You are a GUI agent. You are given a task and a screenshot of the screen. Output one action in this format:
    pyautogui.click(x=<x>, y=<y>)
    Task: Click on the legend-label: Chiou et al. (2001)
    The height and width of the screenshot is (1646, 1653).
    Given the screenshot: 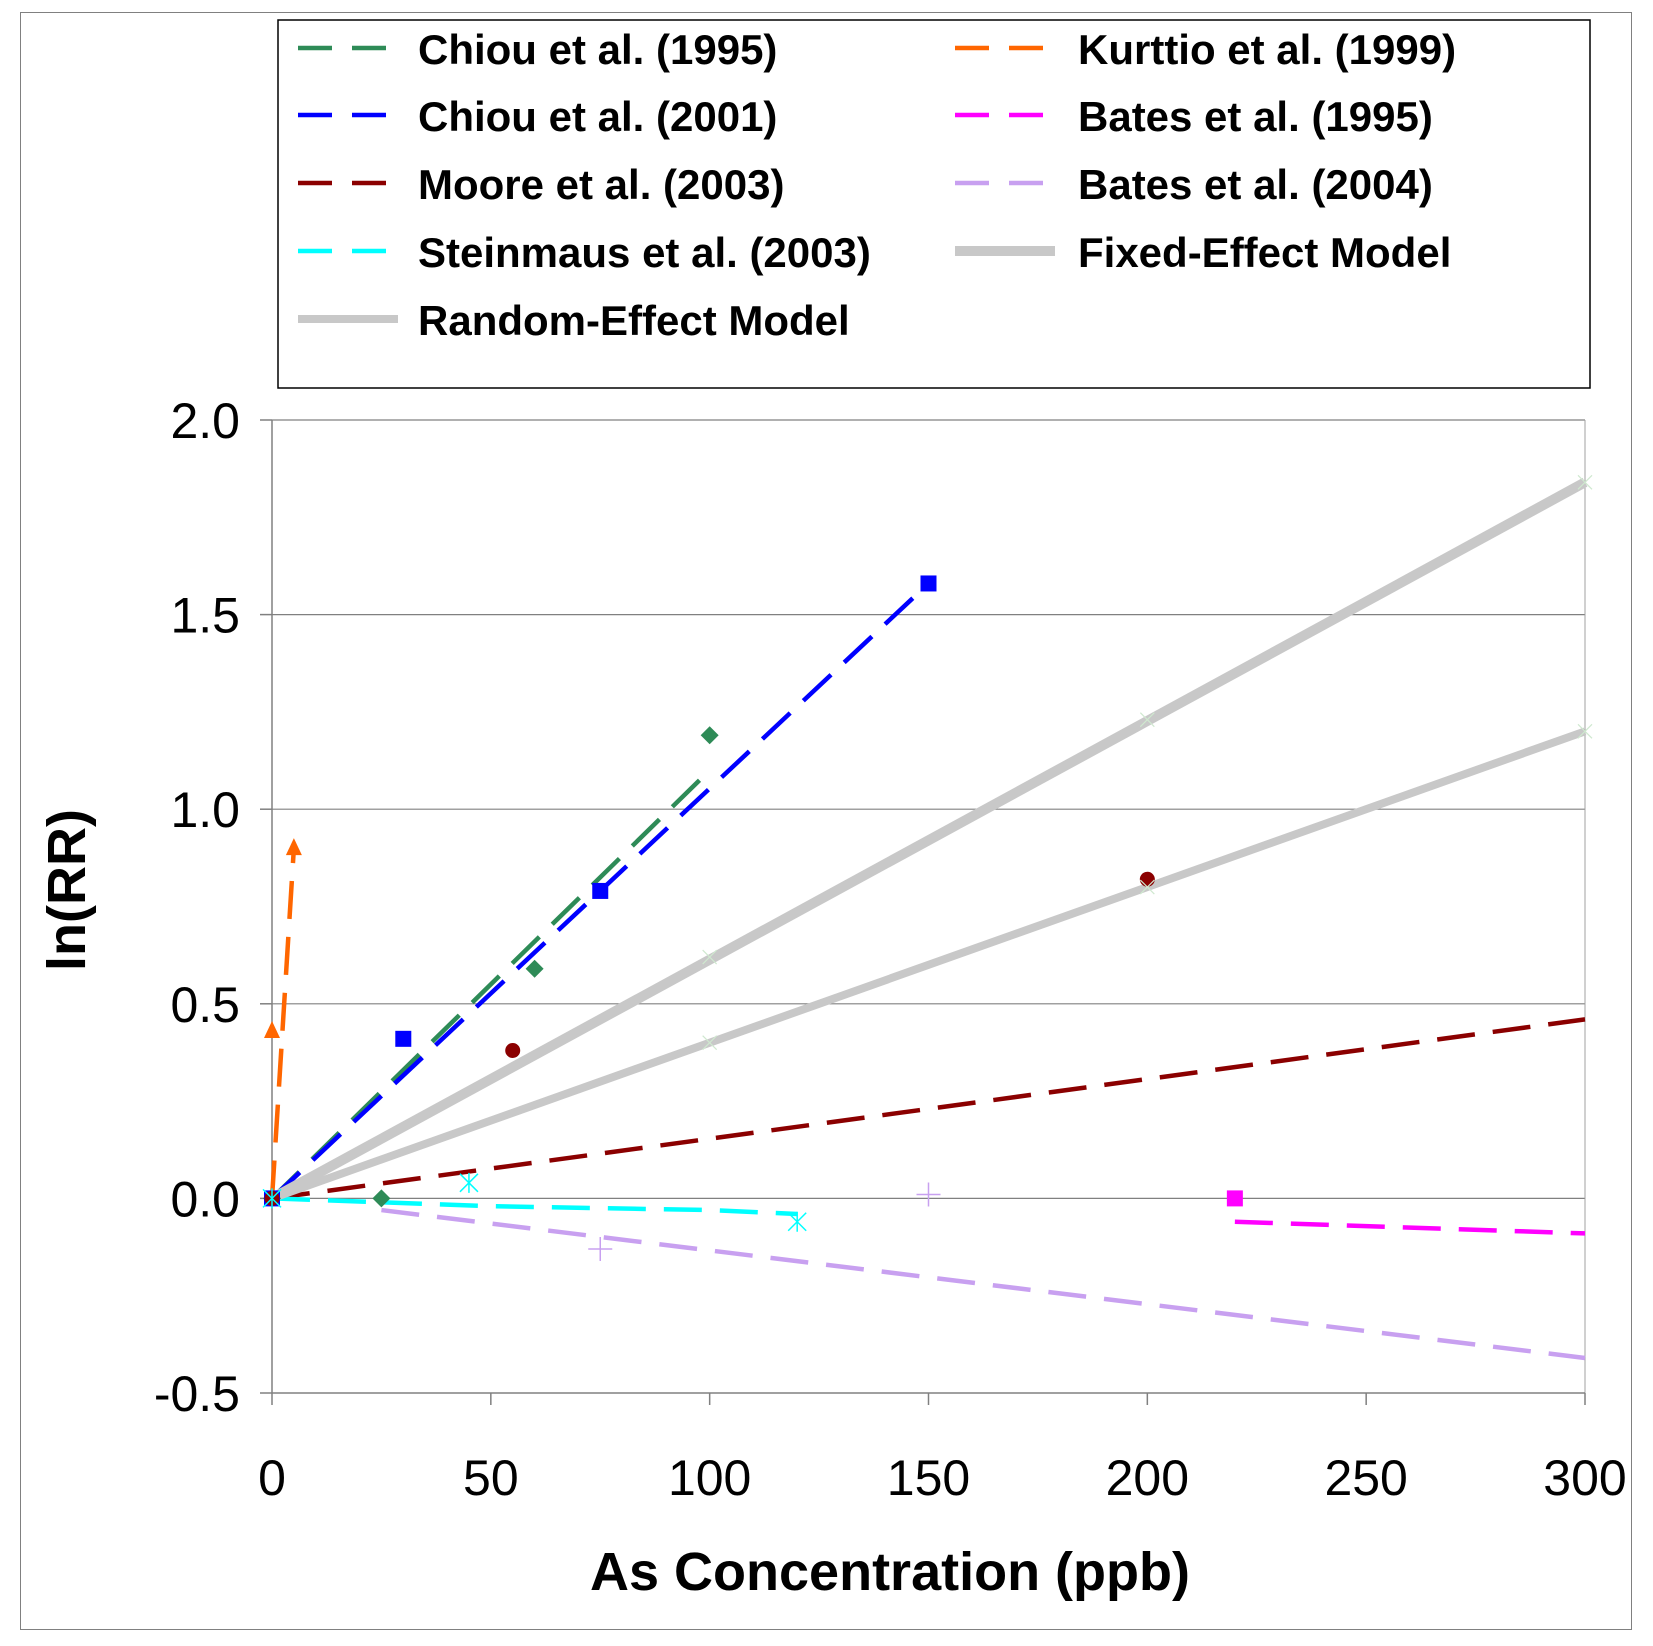 What is the action you would take?
    pyautogui.click(x=597, y=116)
    